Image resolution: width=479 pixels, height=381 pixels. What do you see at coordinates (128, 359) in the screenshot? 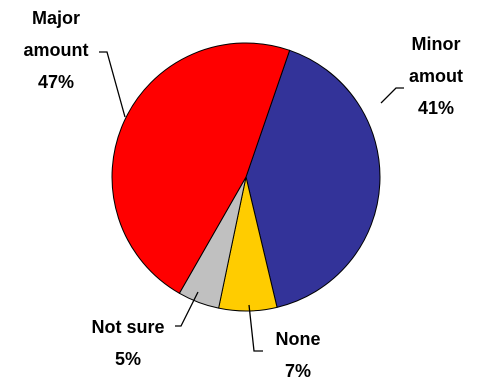
I see `slice-value-not-sure: 5%` at bounding box center [128, 359].